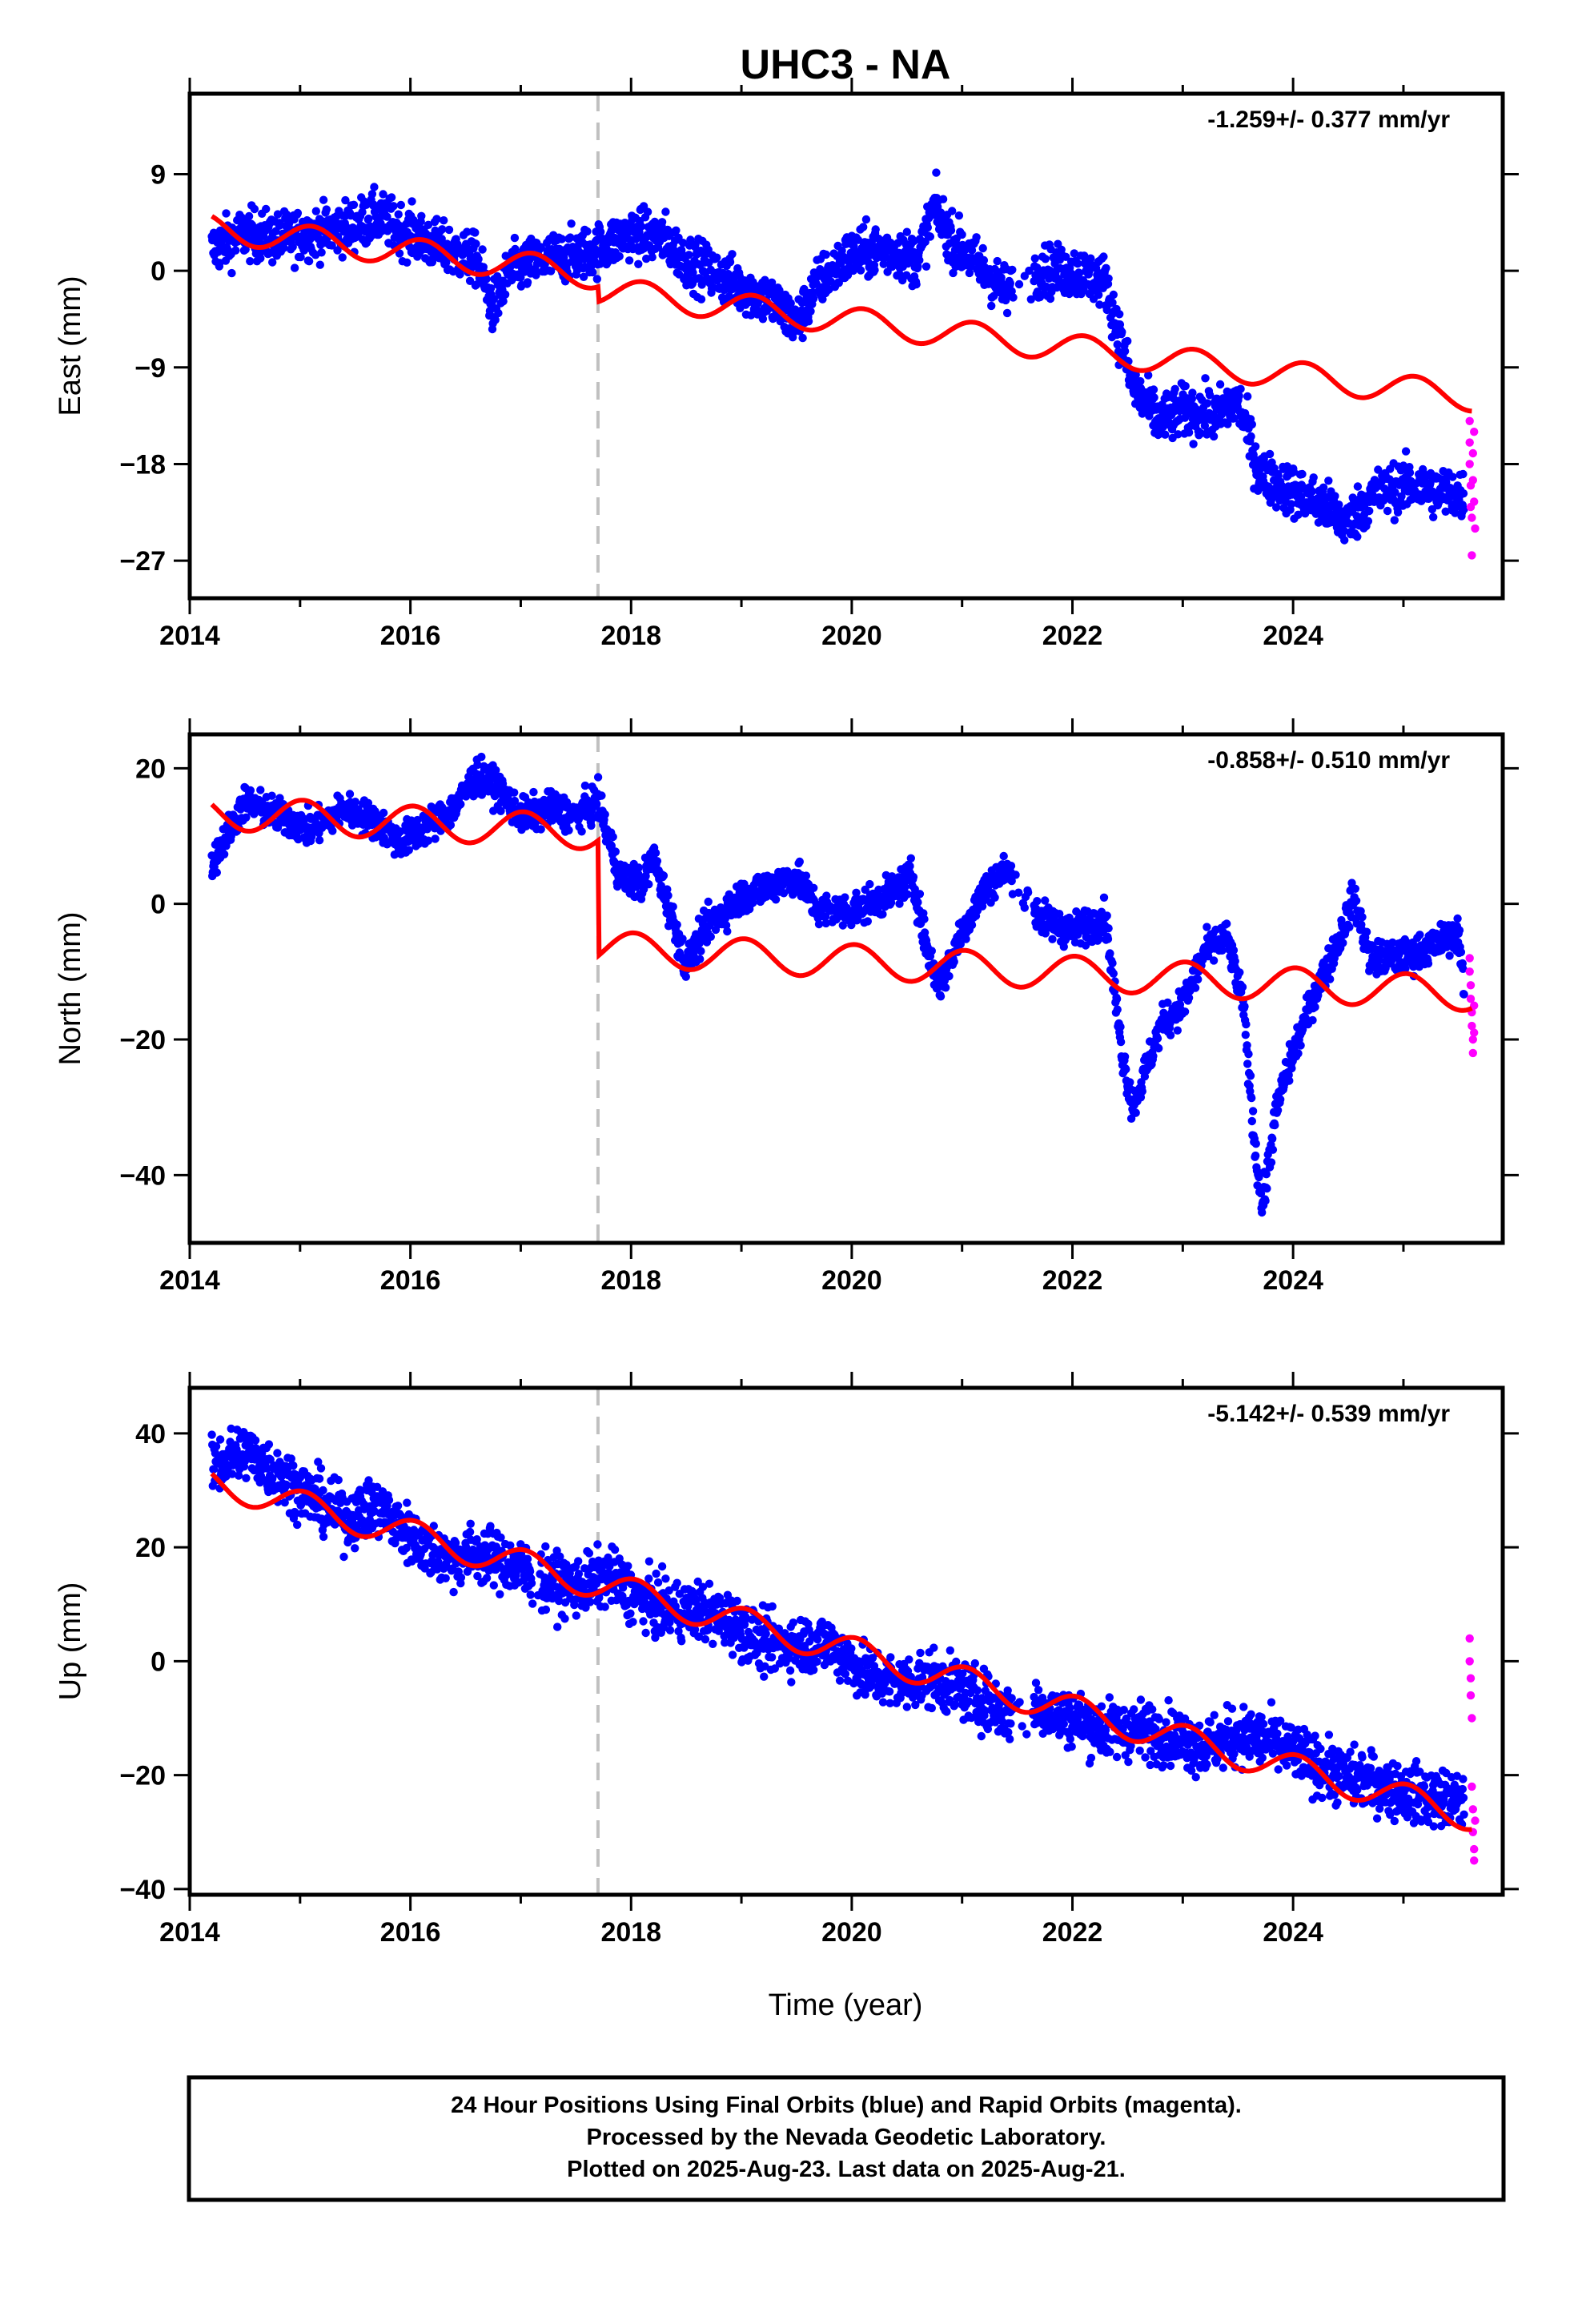 The image size is (1582, 2324). Describe the element at coordinates (1072, 636) in the screenshot. I see `x-tick-label: 2022` at that location.